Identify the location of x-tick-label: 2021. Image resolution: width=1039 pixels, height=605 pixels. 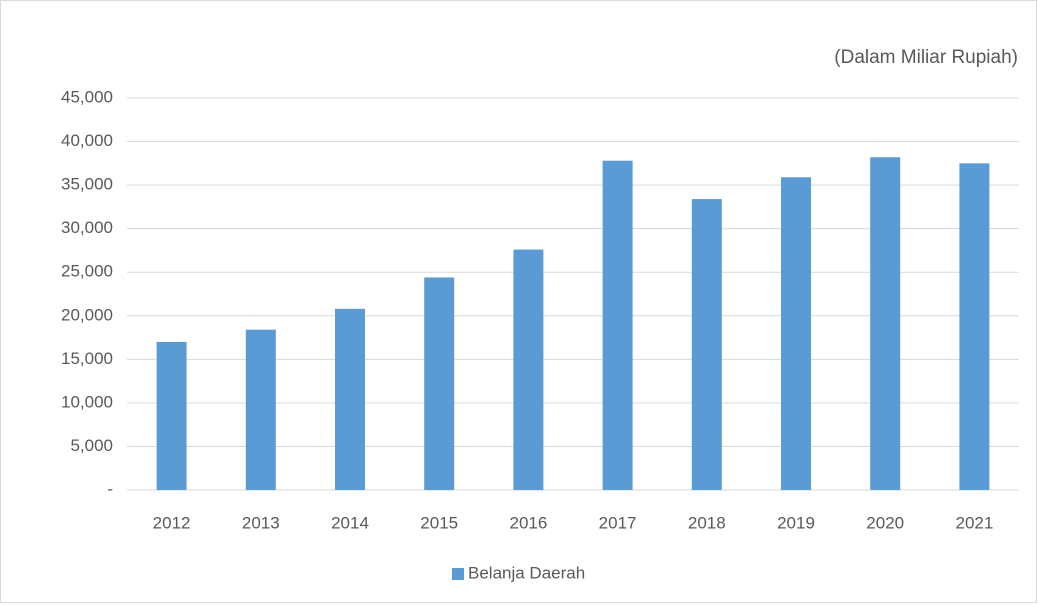
(974, 522).